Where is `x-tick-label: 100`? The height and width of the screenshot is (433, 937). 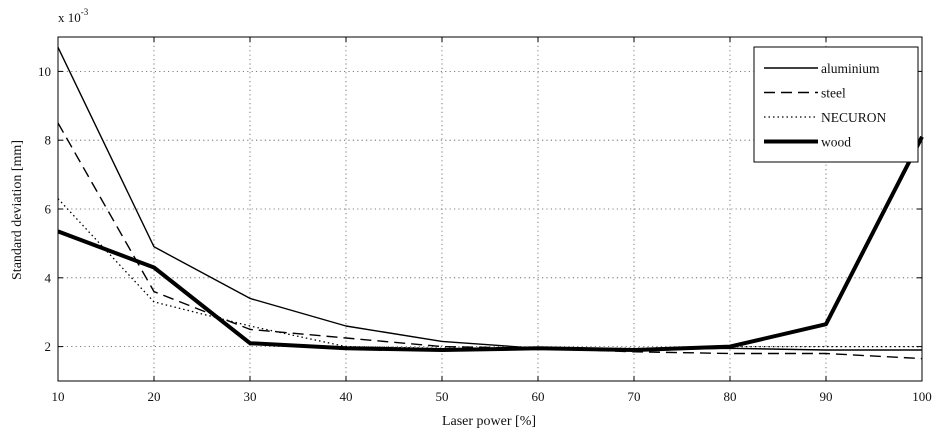
x-tick-label: 100 is located at coordinates (922, 396).